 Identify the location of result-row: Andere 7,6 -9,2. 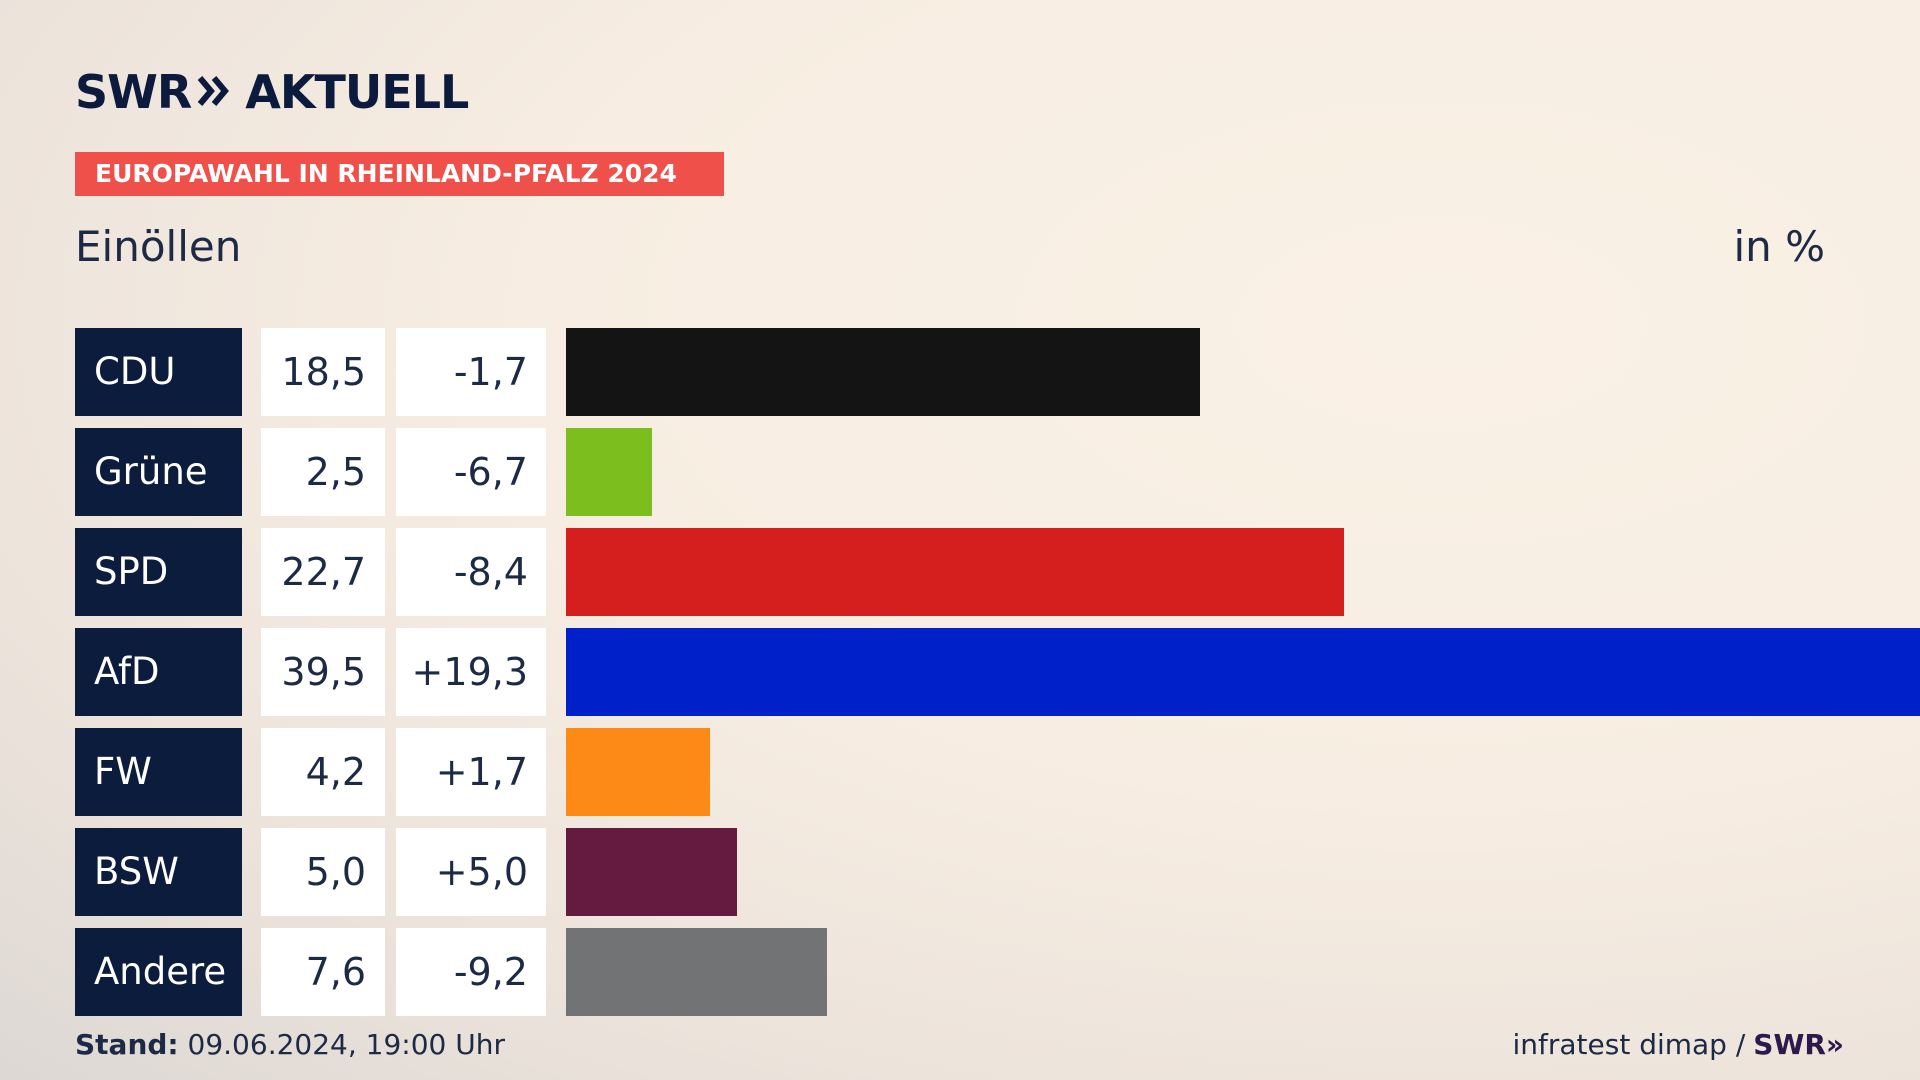
(960, 972).